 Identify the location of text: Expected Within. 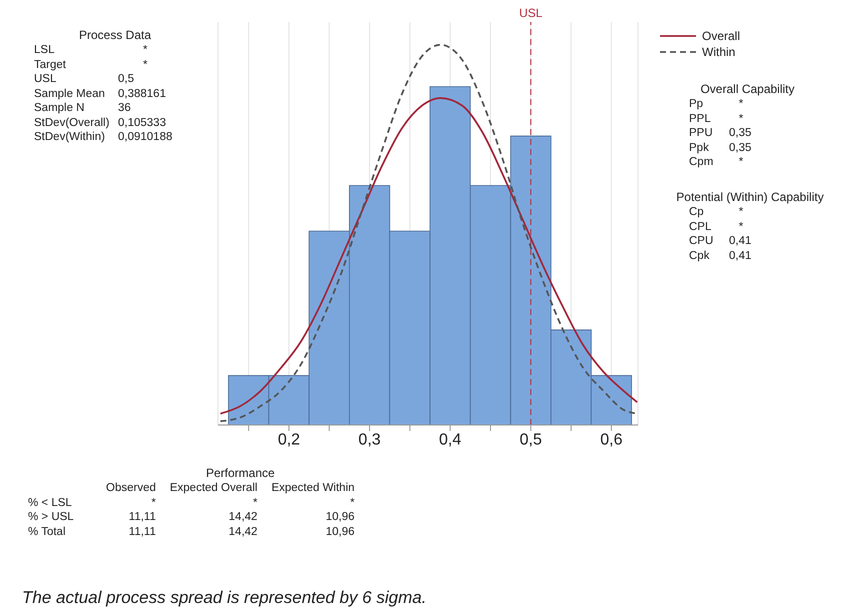
(312, 488).